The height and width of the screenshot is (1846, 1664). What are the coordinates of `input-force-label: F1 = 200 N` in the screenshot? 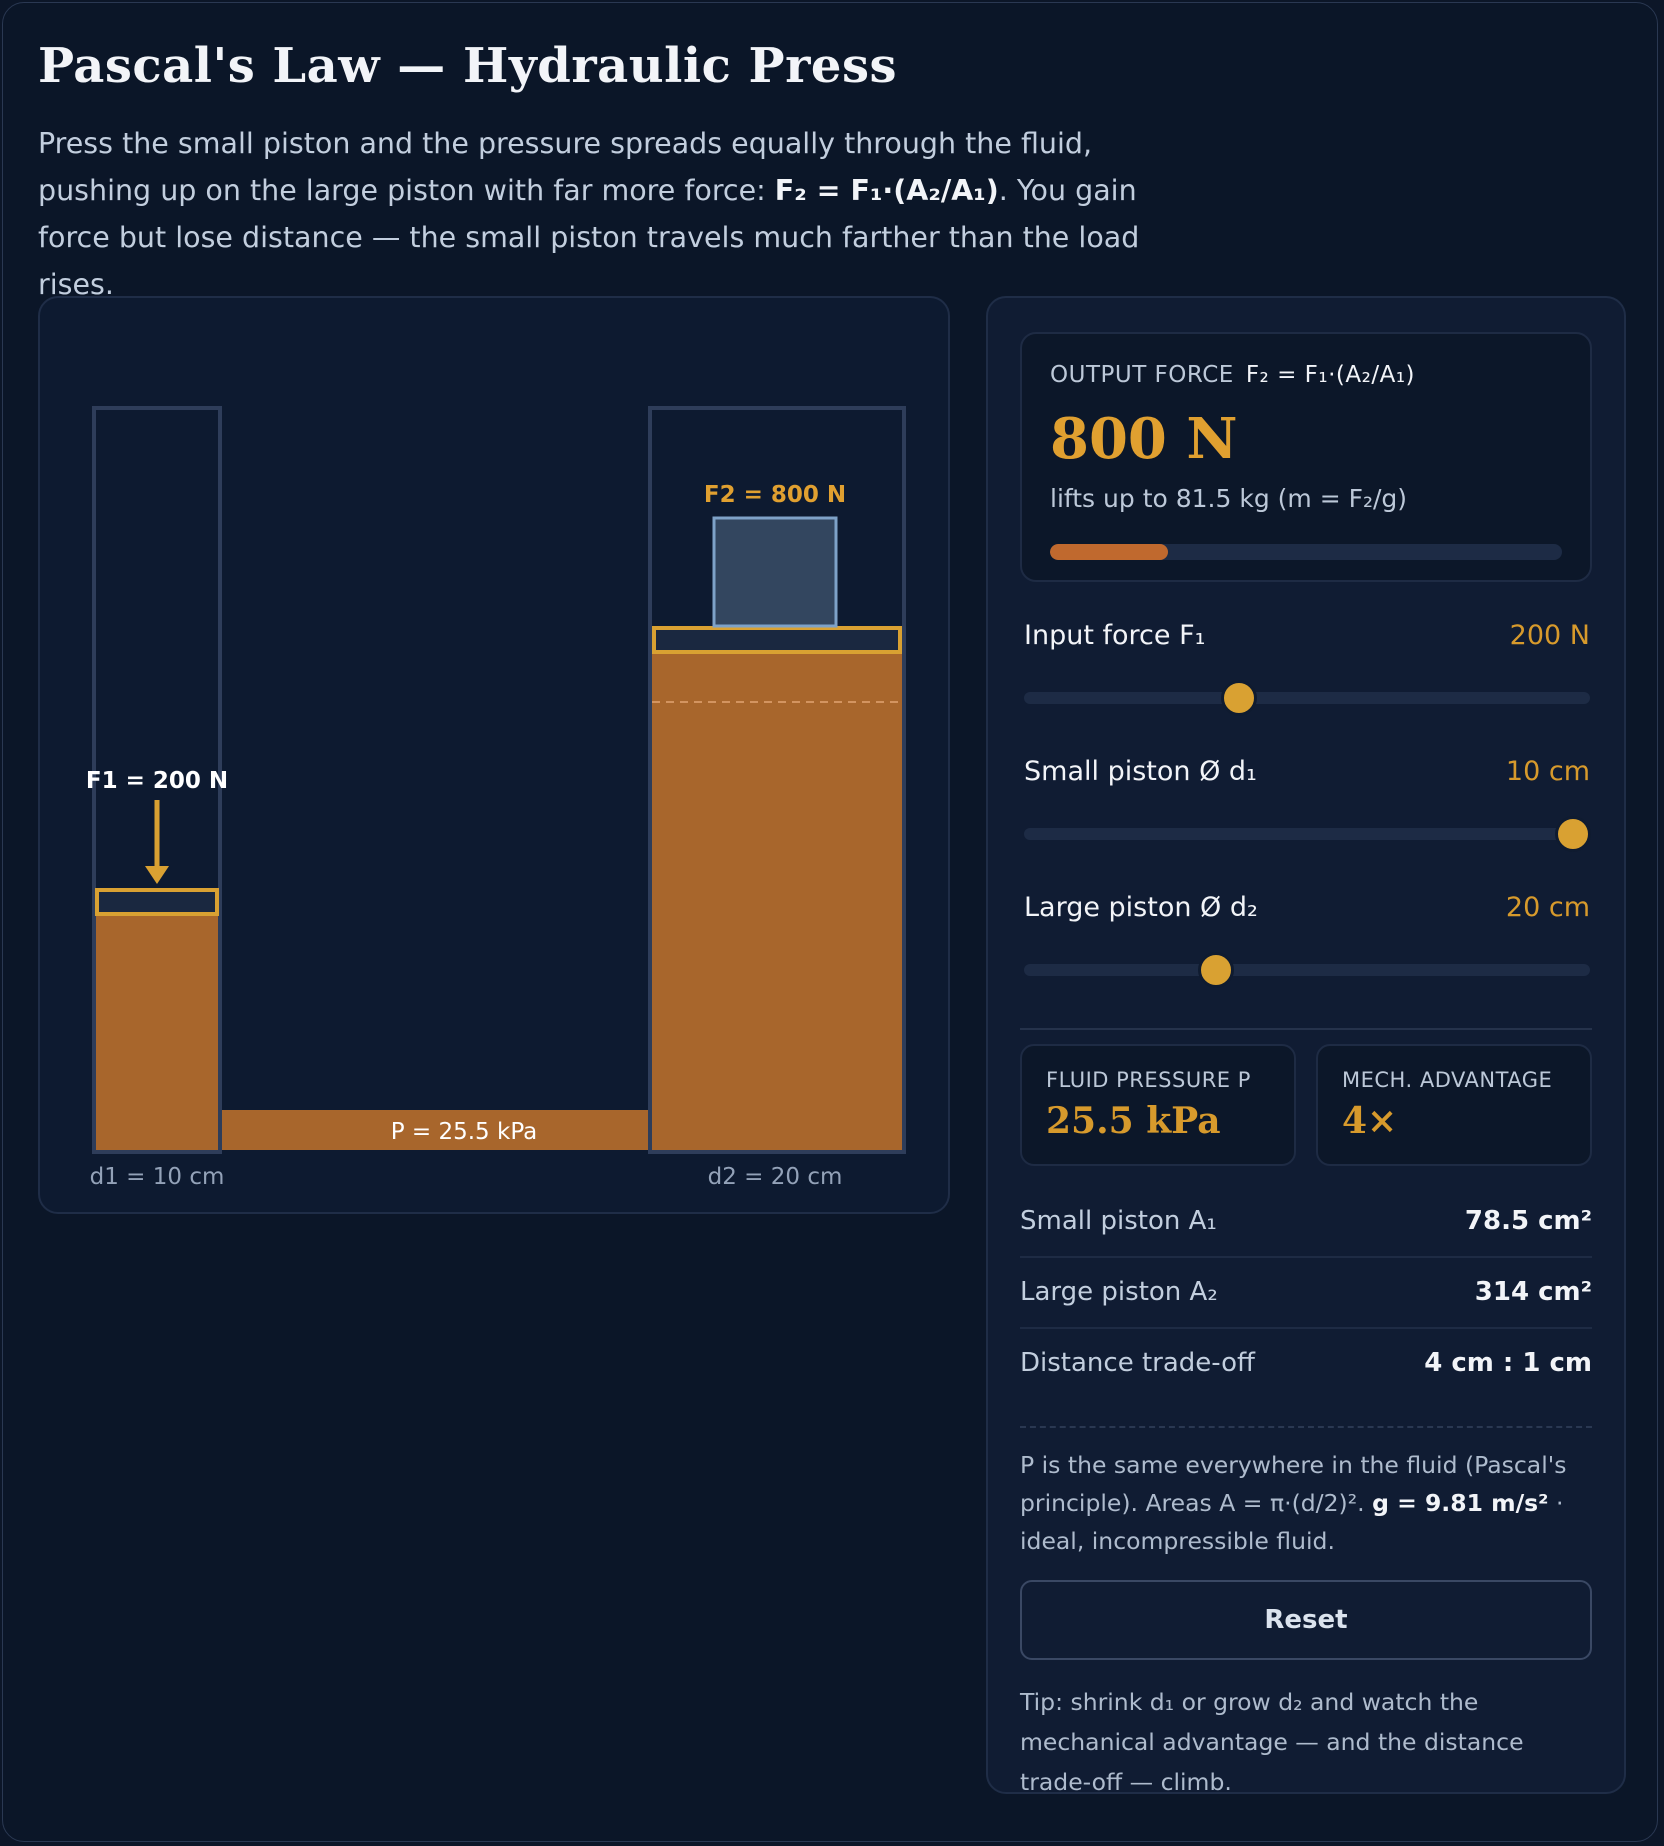 It's located at (157, 781).